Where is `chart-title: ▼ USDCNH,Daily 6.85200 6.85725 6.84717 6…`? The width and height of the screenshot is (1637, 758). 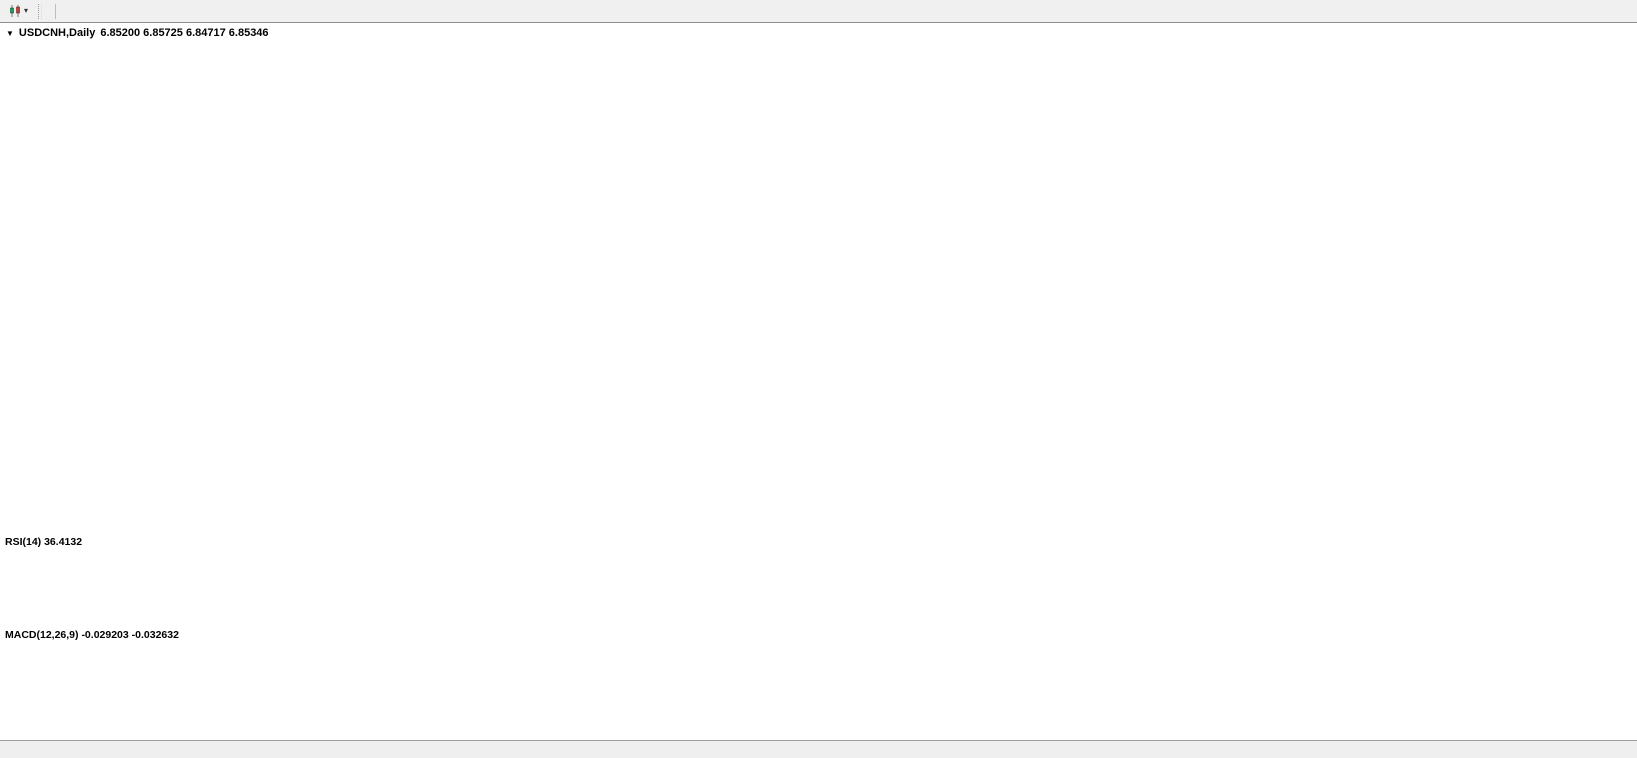 chart-title: ▼ USDCNH,Daily 6.85200 6.85725 6.84717 6… is located at coordinates (137, 33).